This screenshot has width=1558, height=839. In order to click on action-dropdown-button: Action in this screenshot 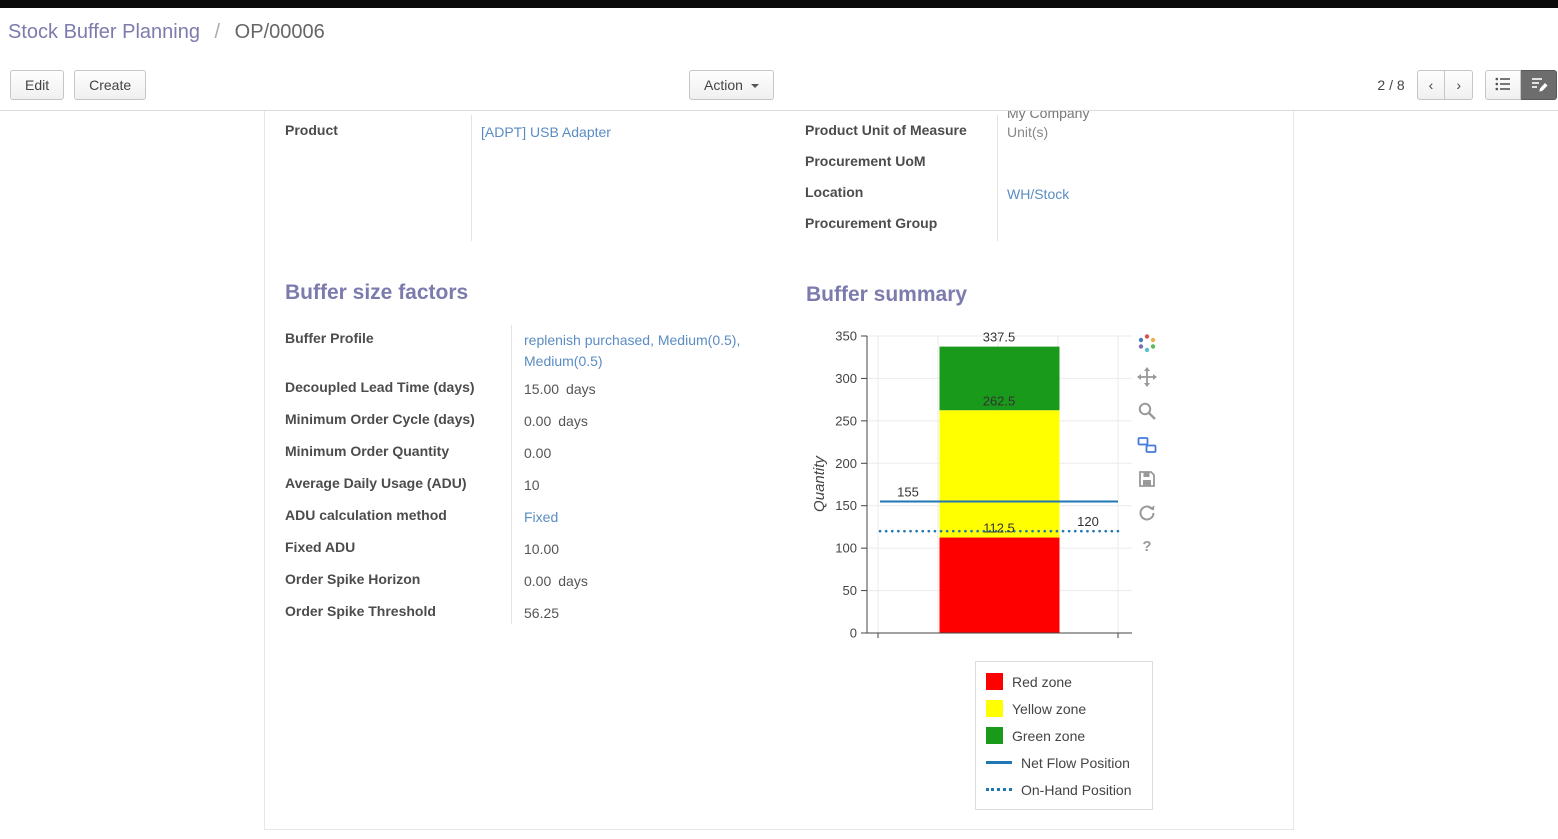, I will do `click(731, 85)`.